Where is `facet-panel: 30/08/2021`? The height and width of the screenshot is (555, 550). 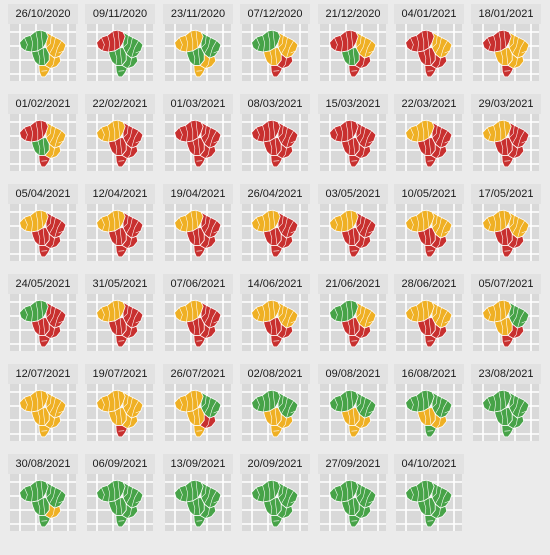 facet-panel: 30/08/2021 is located at coordinates (43, 493).